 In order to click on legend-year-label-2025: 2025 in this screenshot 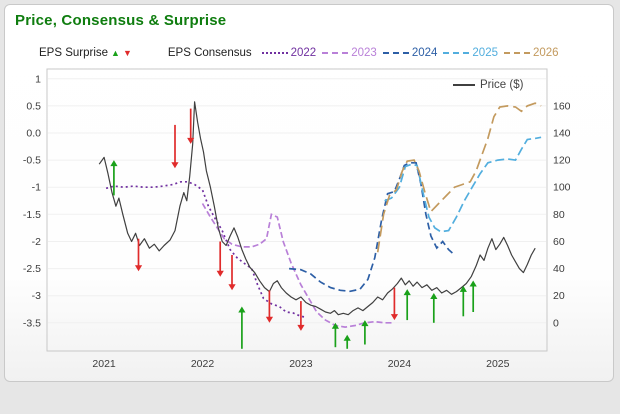, I will do `click(485, 53)`.